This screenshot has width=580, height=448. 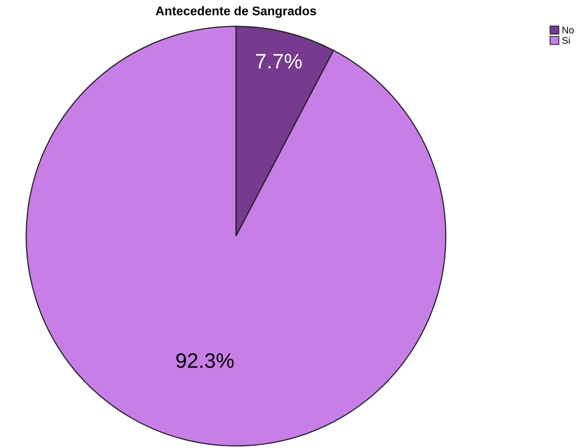 What do you see at coordinates (566, 40) in the screenshot?
I see `legend-label: Si` at bounding box center [566, 40].